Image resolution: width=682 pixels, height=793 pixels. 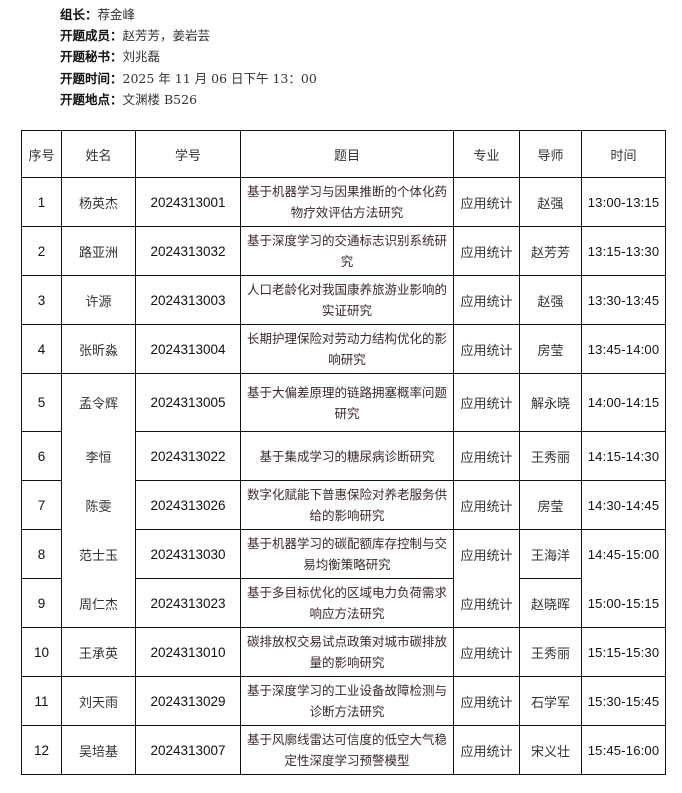 What do you see at coordinates (98, 505) in the screenshot?
I see `student-name: 陈雯` at bounding box center [98, 505].